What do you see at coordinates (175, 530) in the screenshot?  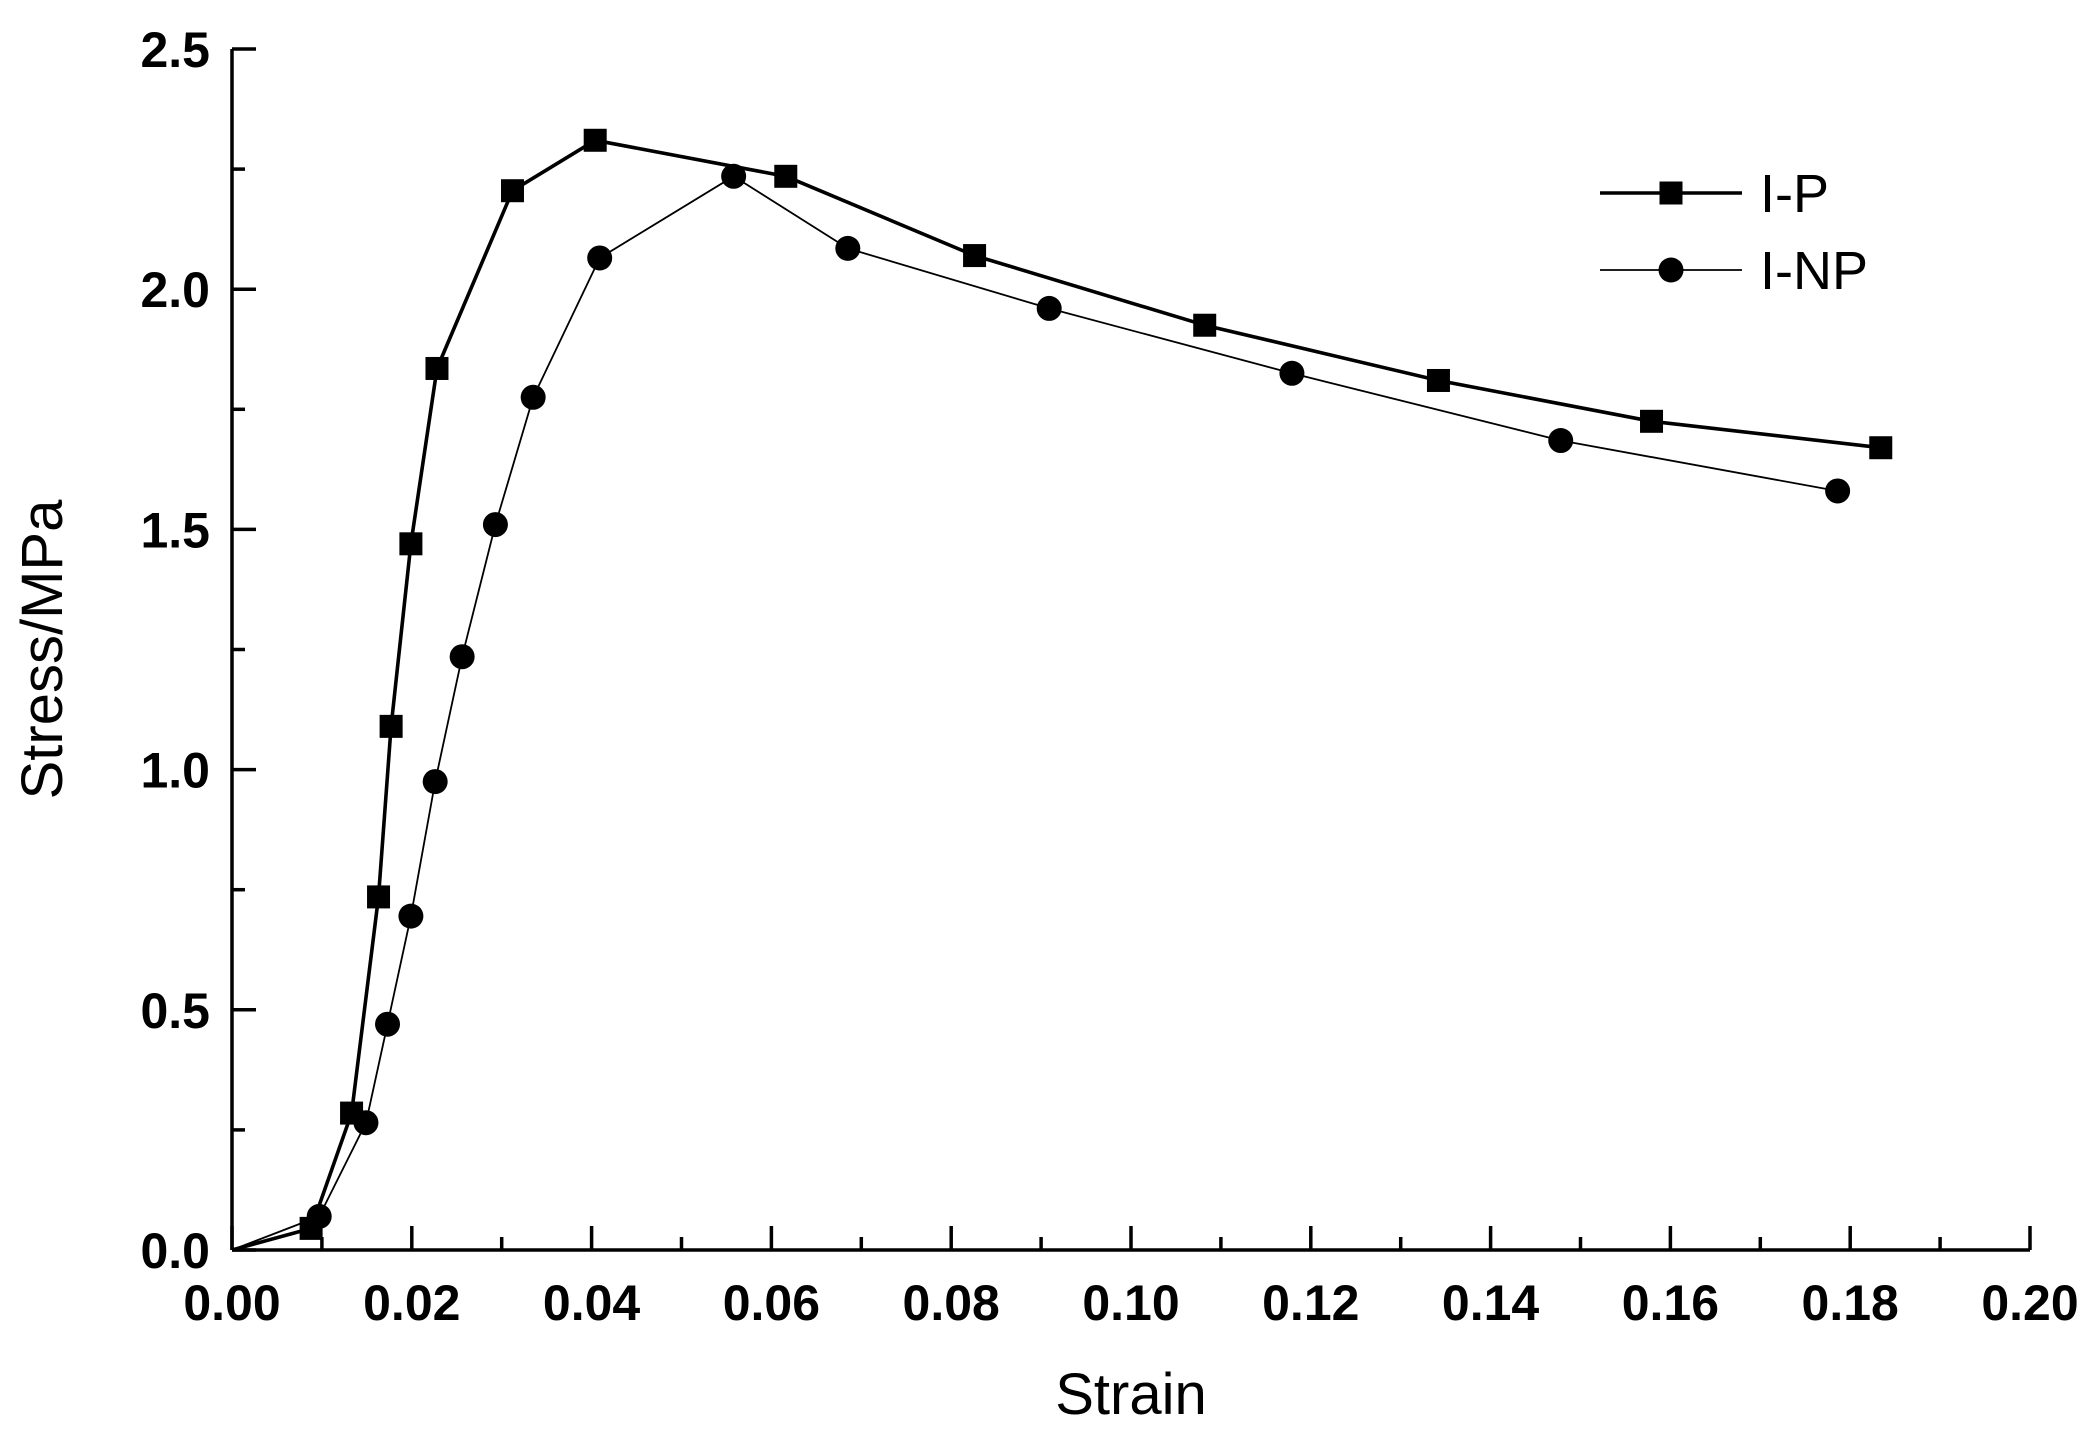 I see `y-tick-label: 1.5` at bounding box center [175, 530].